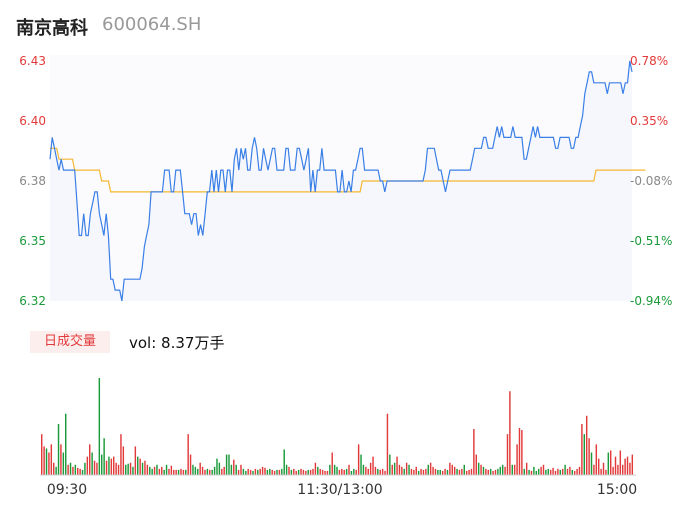 The height and width of the screenshot is (524, 686). What do you see at coordinates (617, 490) in the screenshot?
I see `x-tick-label: 15:00` at bounding box center [617, 490].